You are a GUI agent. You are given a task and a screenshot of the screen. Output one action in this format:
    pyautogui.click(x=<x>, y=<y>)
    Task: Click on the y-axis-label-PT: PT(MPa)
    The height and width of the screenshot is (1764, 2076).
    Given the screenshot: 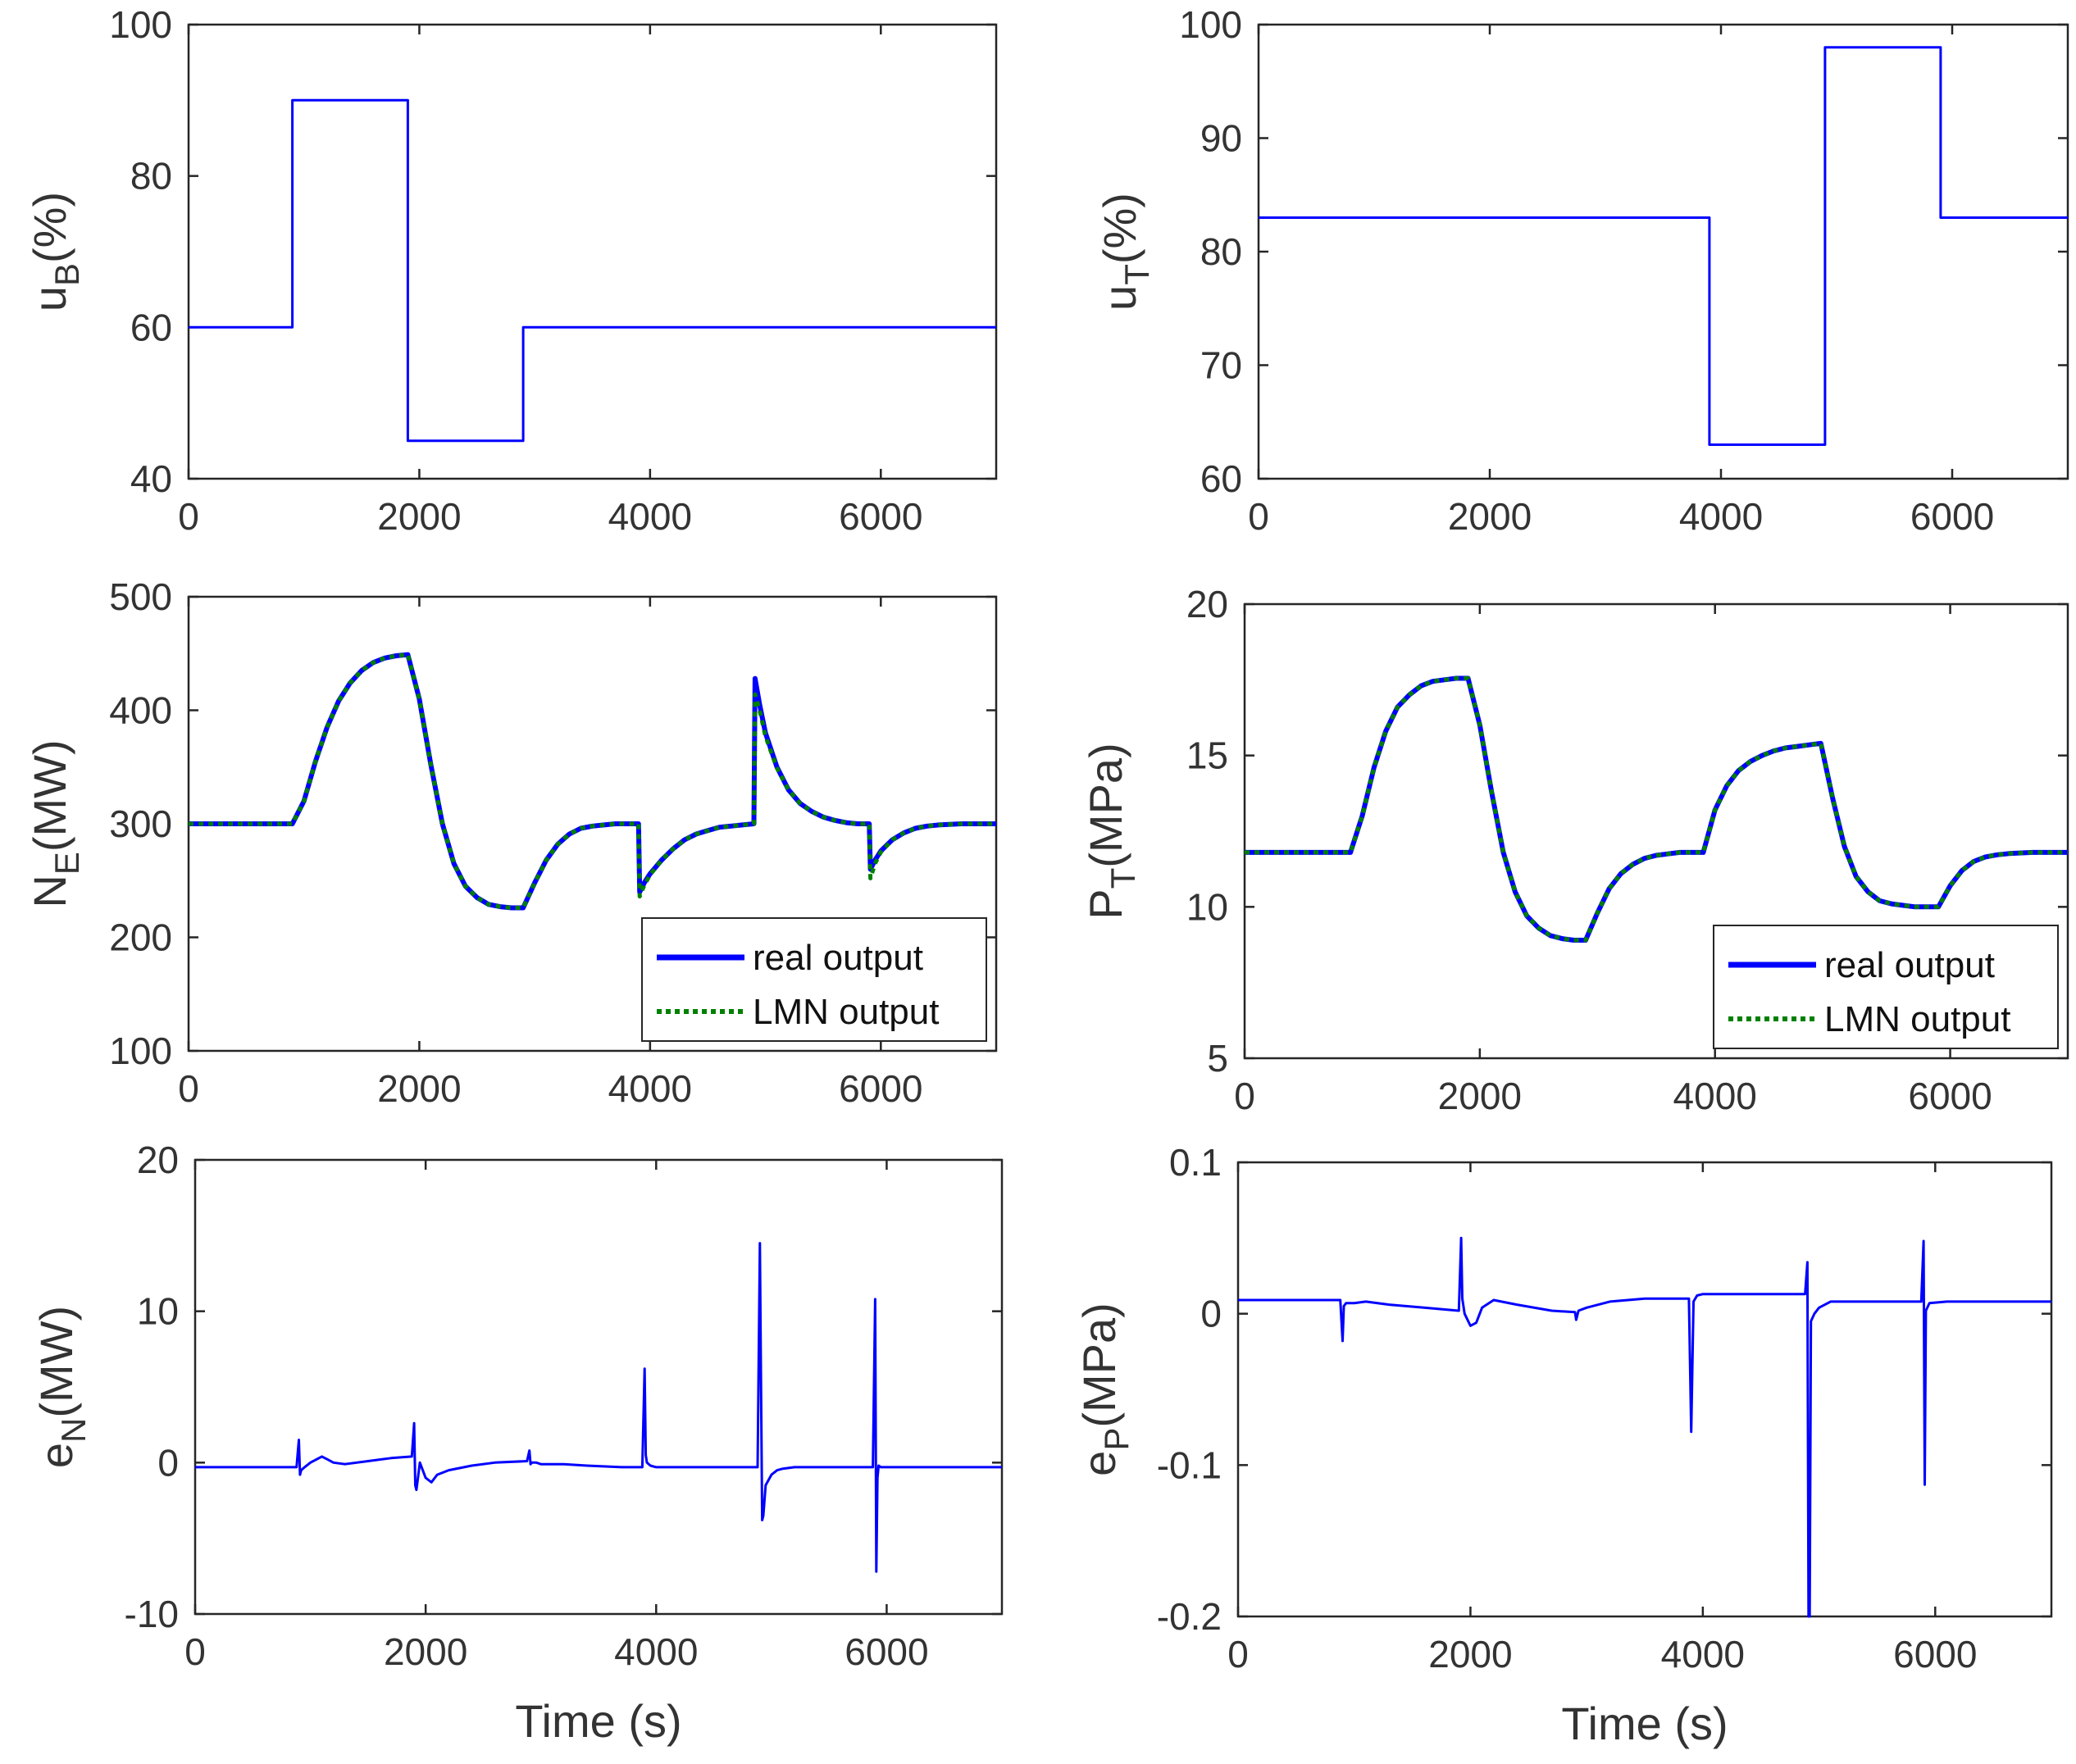 What is the action you would take?
    pyautogui.click(x=1111, y=831)
    